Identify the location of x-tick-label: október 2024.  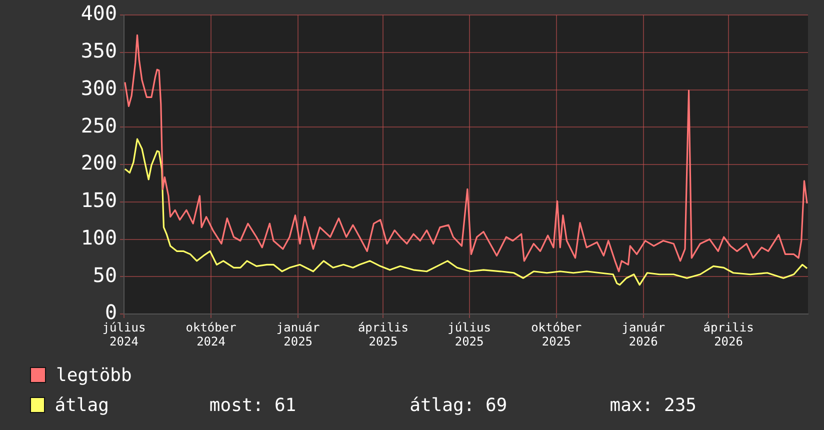
(211, 334).